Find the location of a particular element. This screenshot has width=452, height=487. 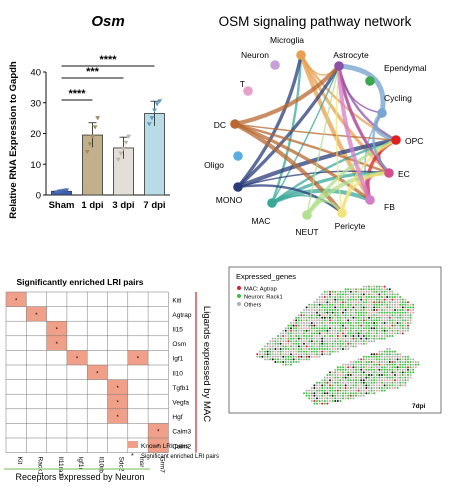

lri-xlabel: Receptors expressed by Neuron is located at coordinates (79, 477).